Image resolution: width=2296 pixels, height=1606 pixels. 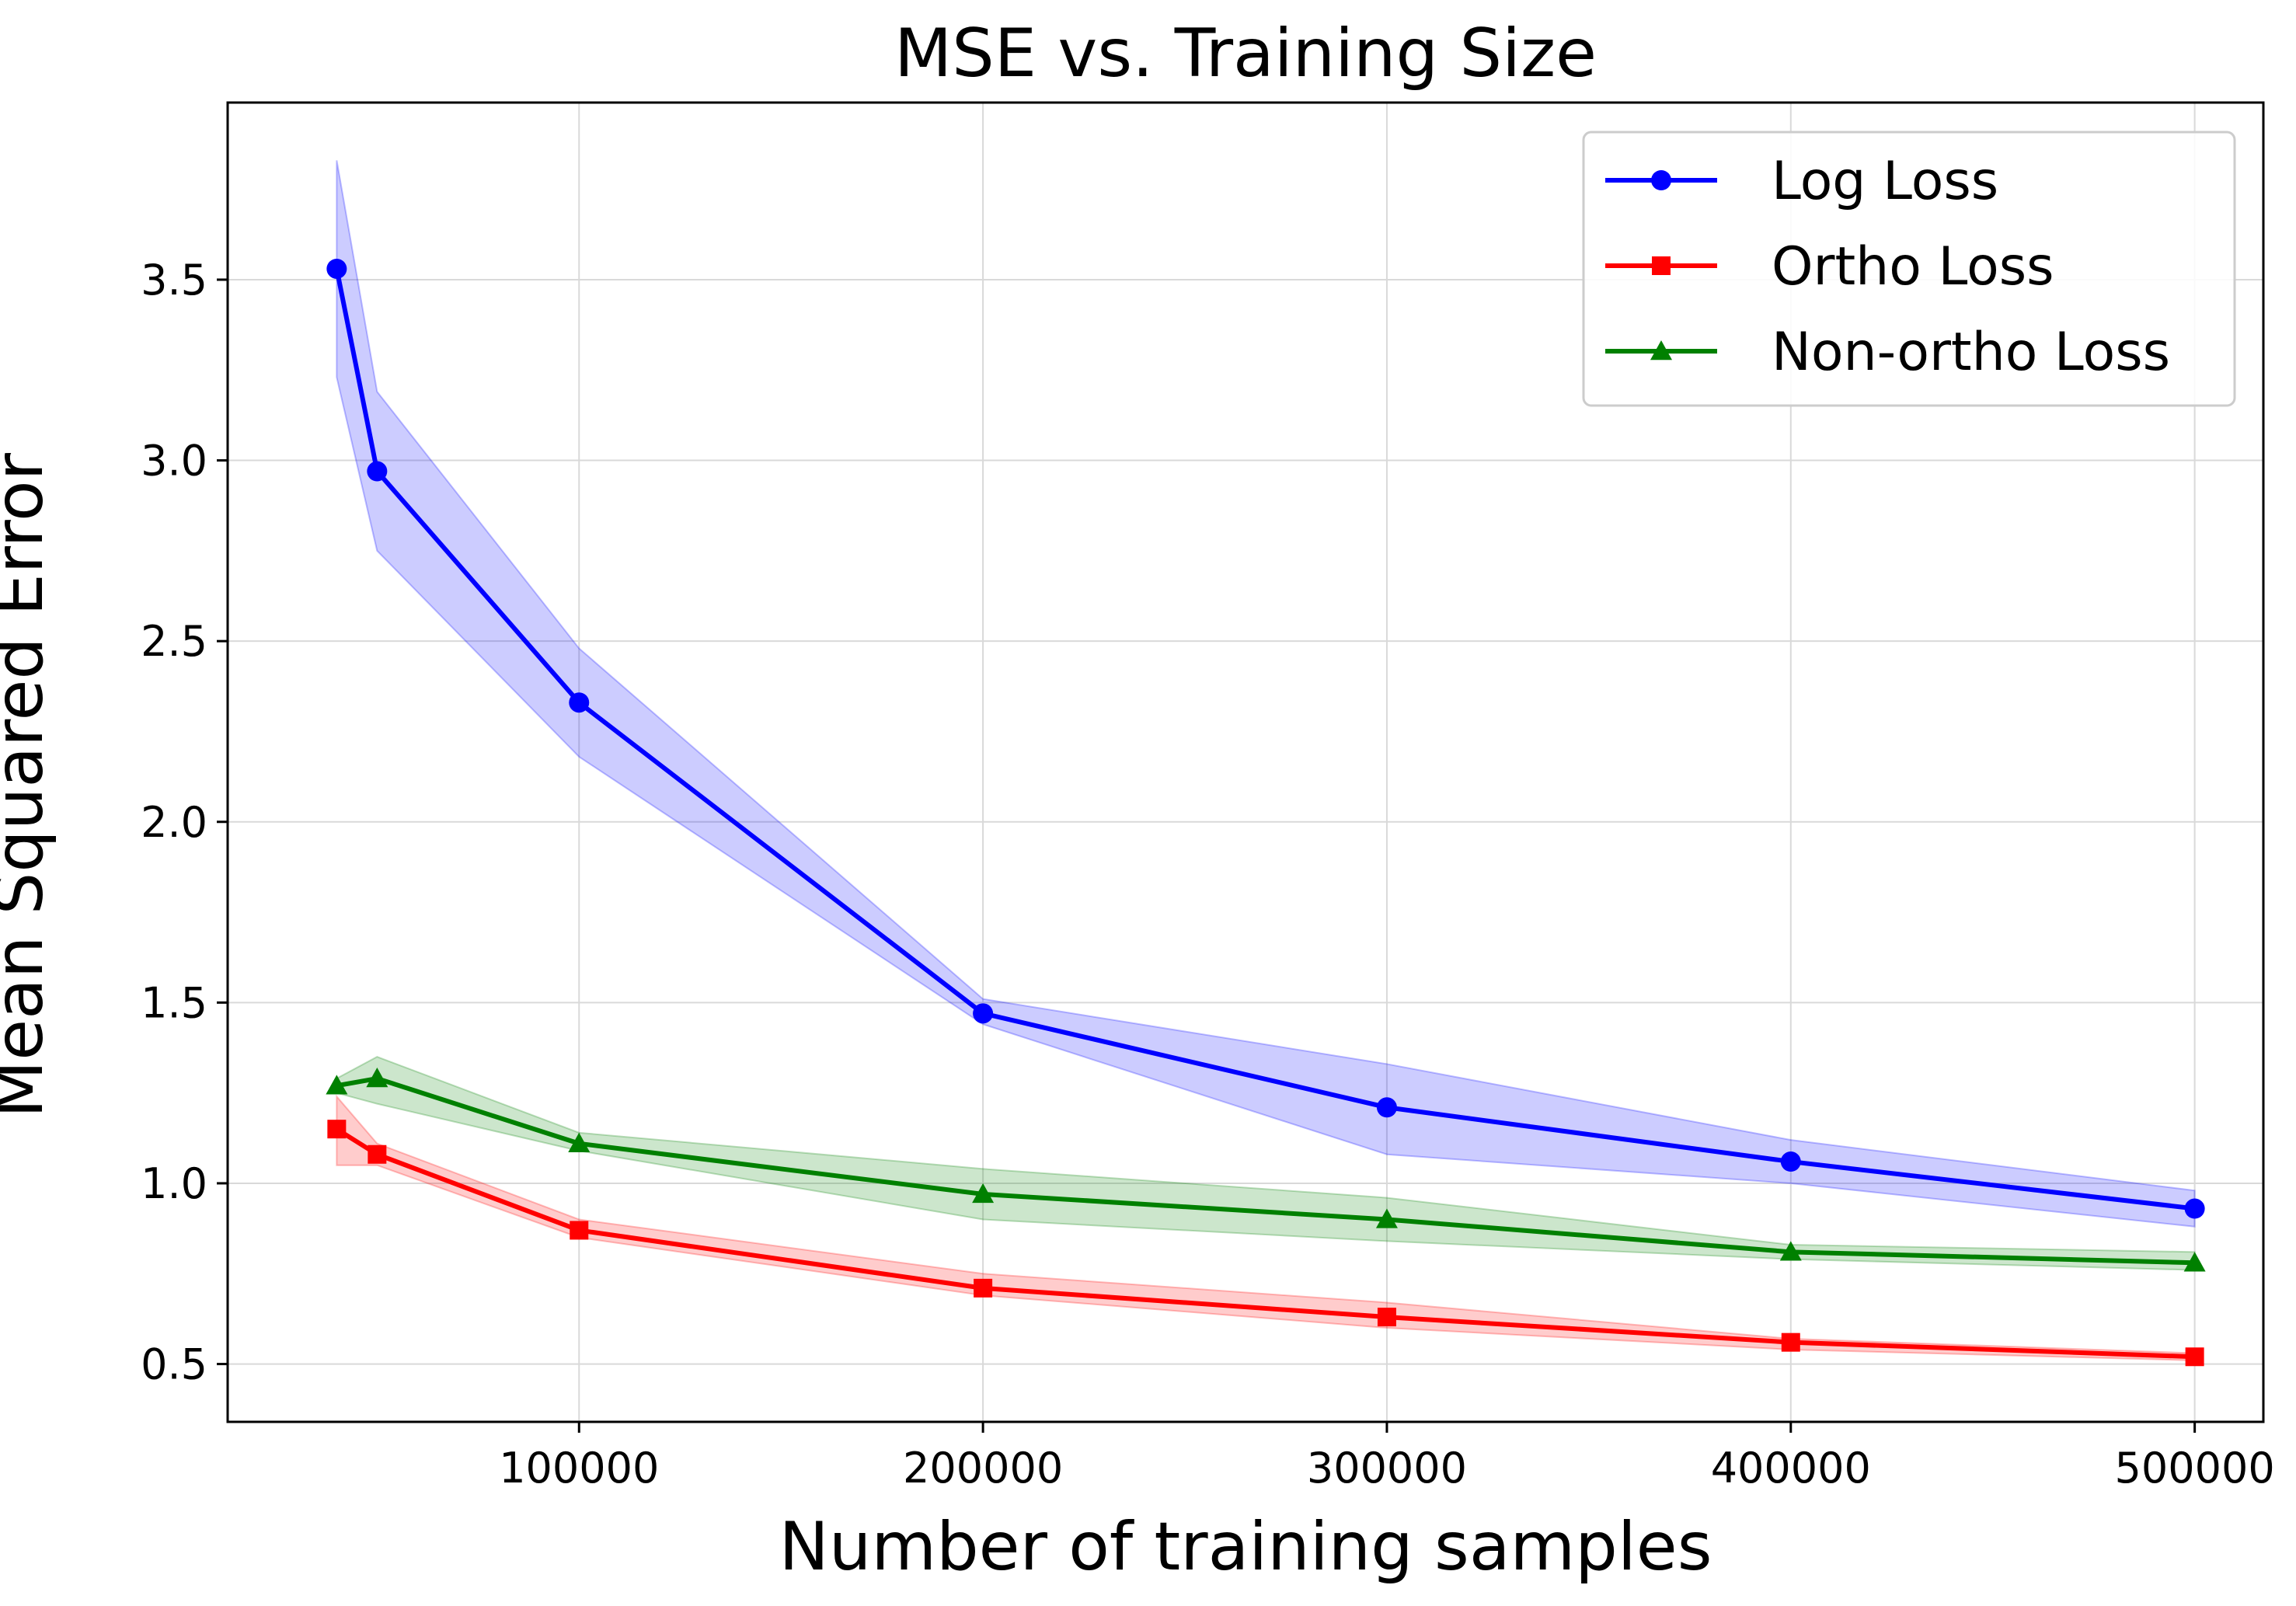 I want to click on y-tick-label: 0.5, so click(x=174, y=1365).